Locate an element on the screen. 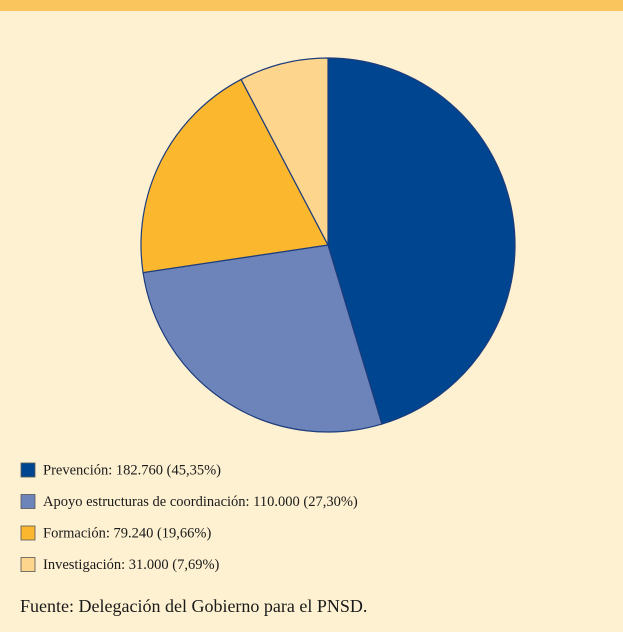  top-band is located at coordinates (311, 5).